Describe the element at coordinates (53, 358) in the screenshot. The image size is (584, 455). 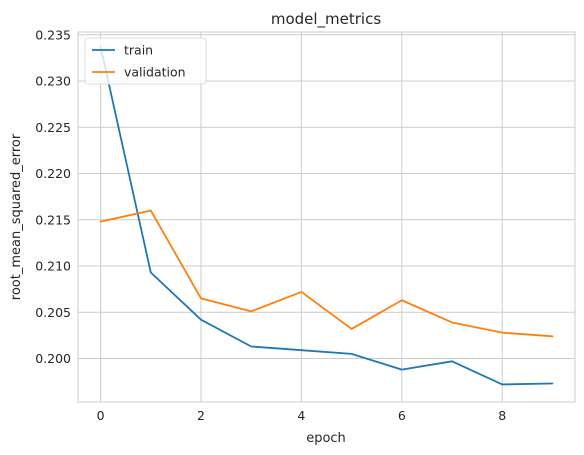
I see `y-tick-label: 0.200` at that location.